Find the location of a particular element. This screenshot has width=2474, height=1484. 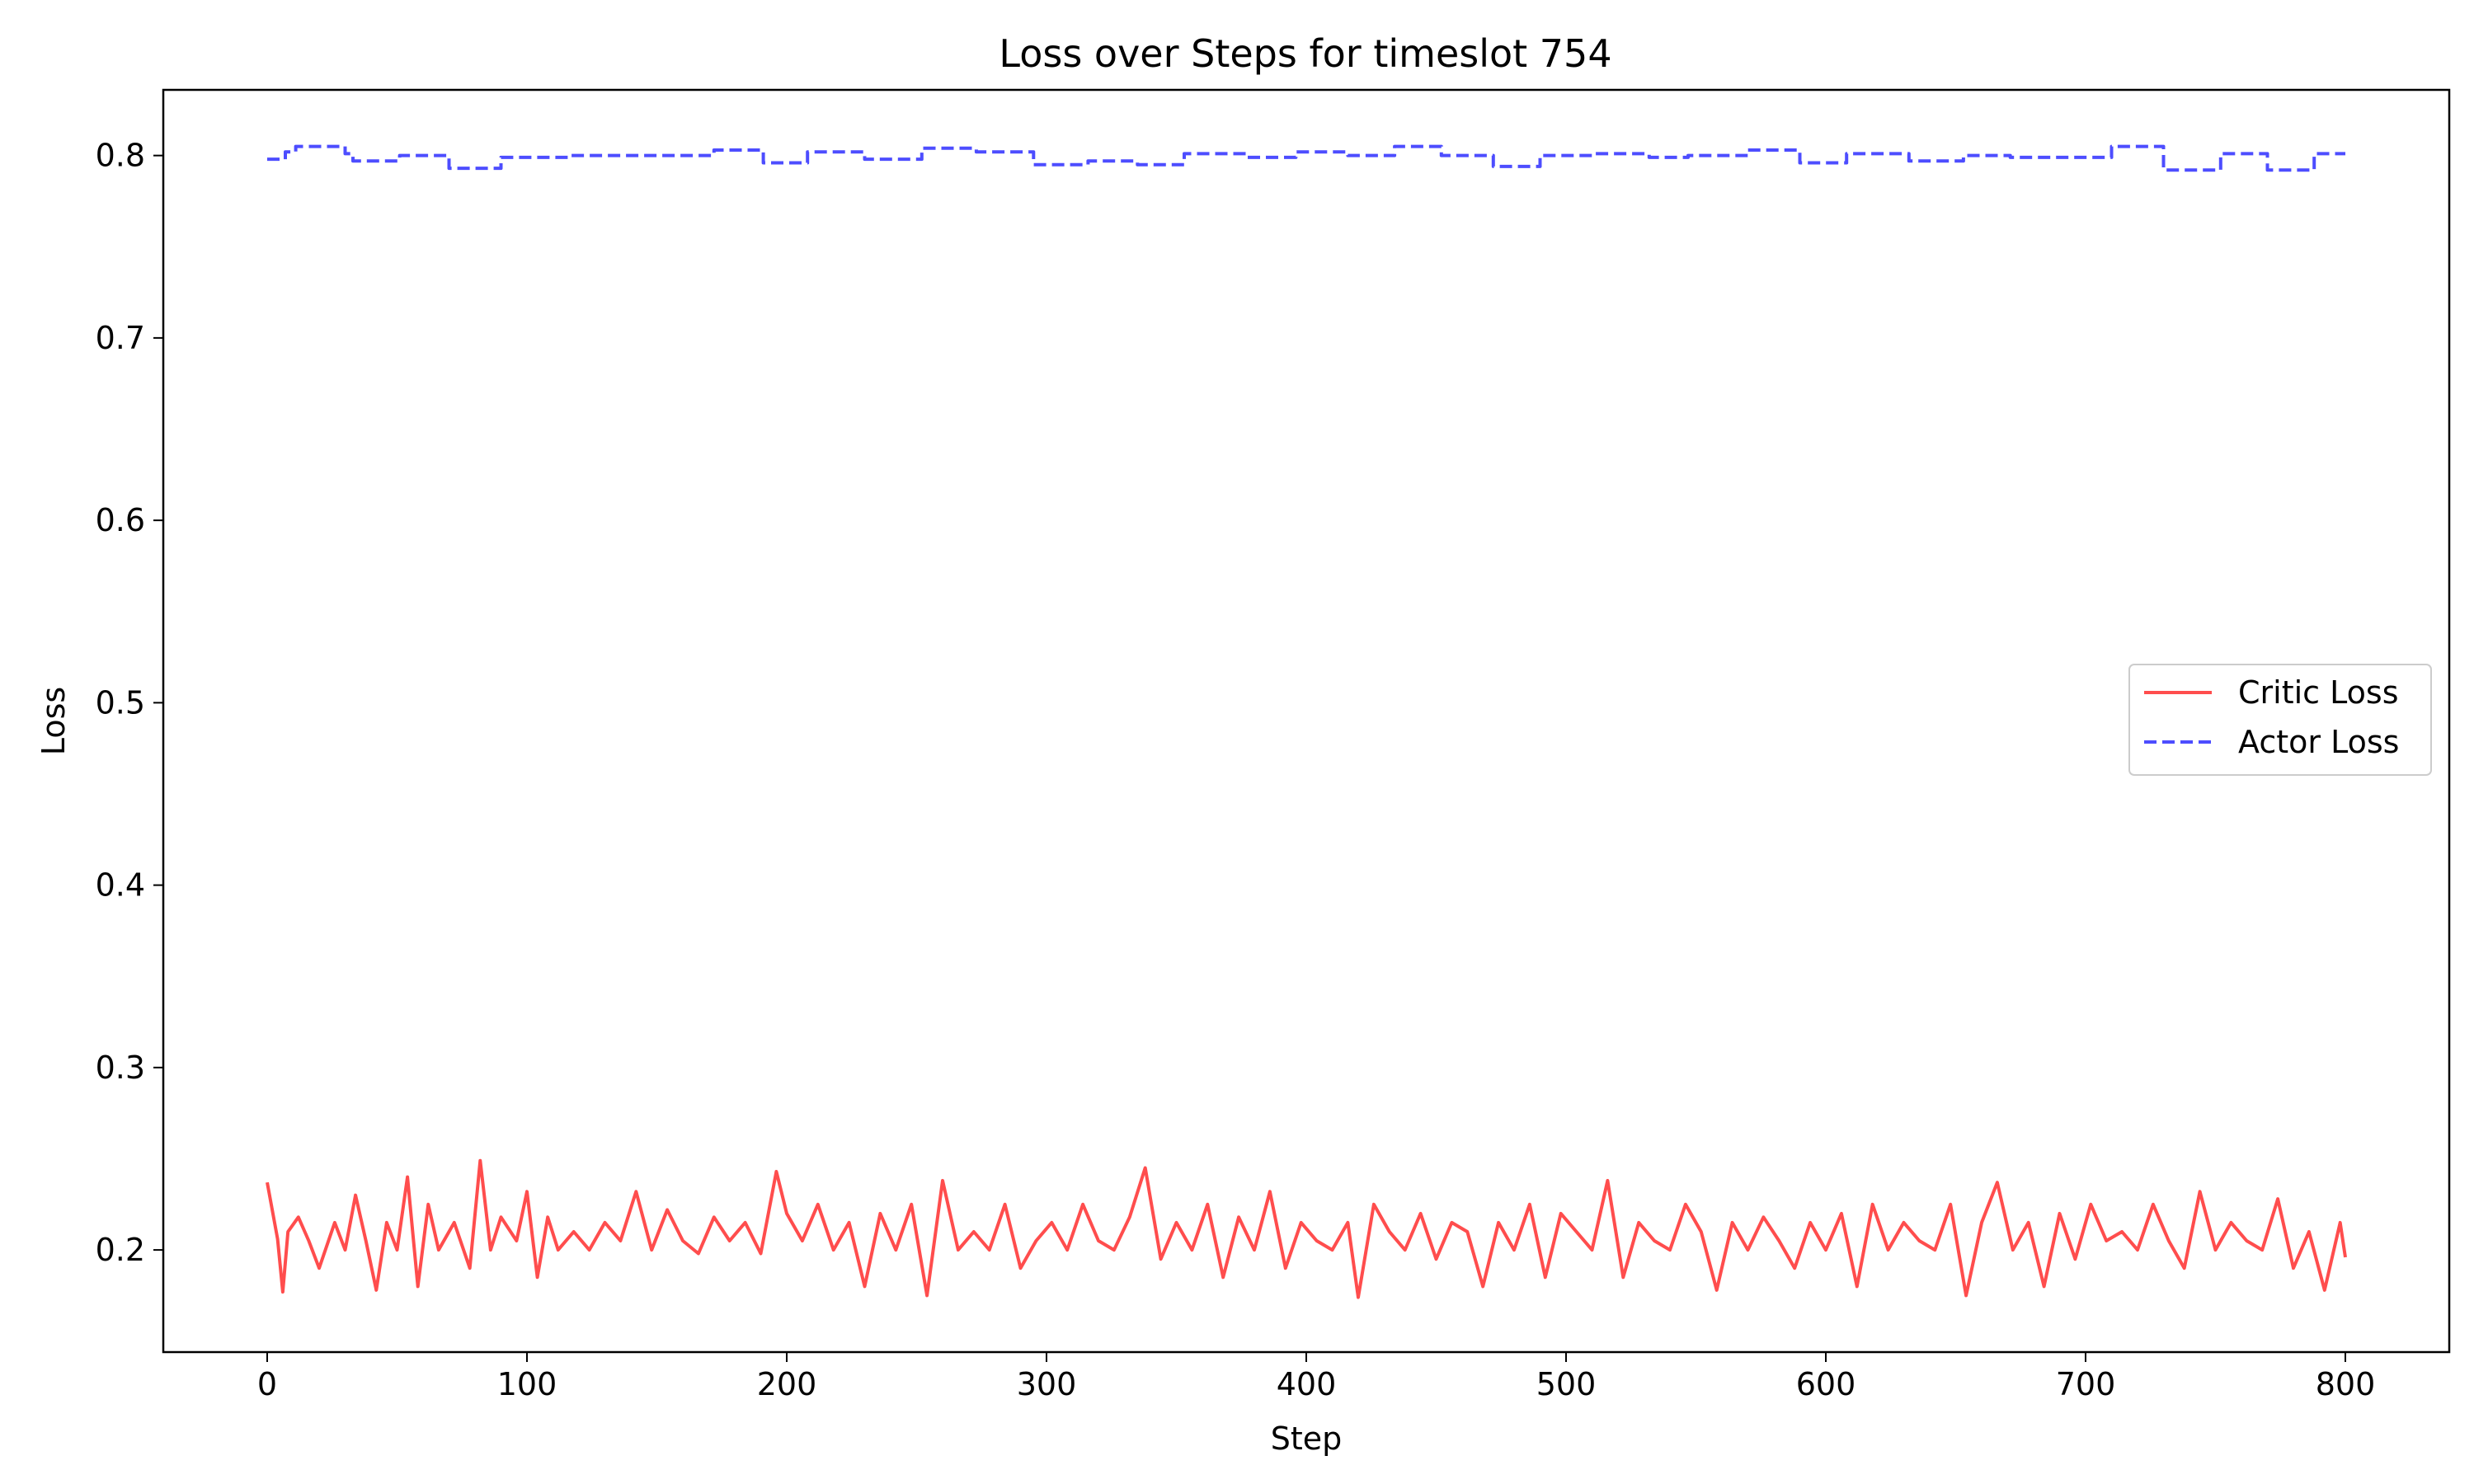

x-tick-label: 500 is located at coordinates (1566, 1384).